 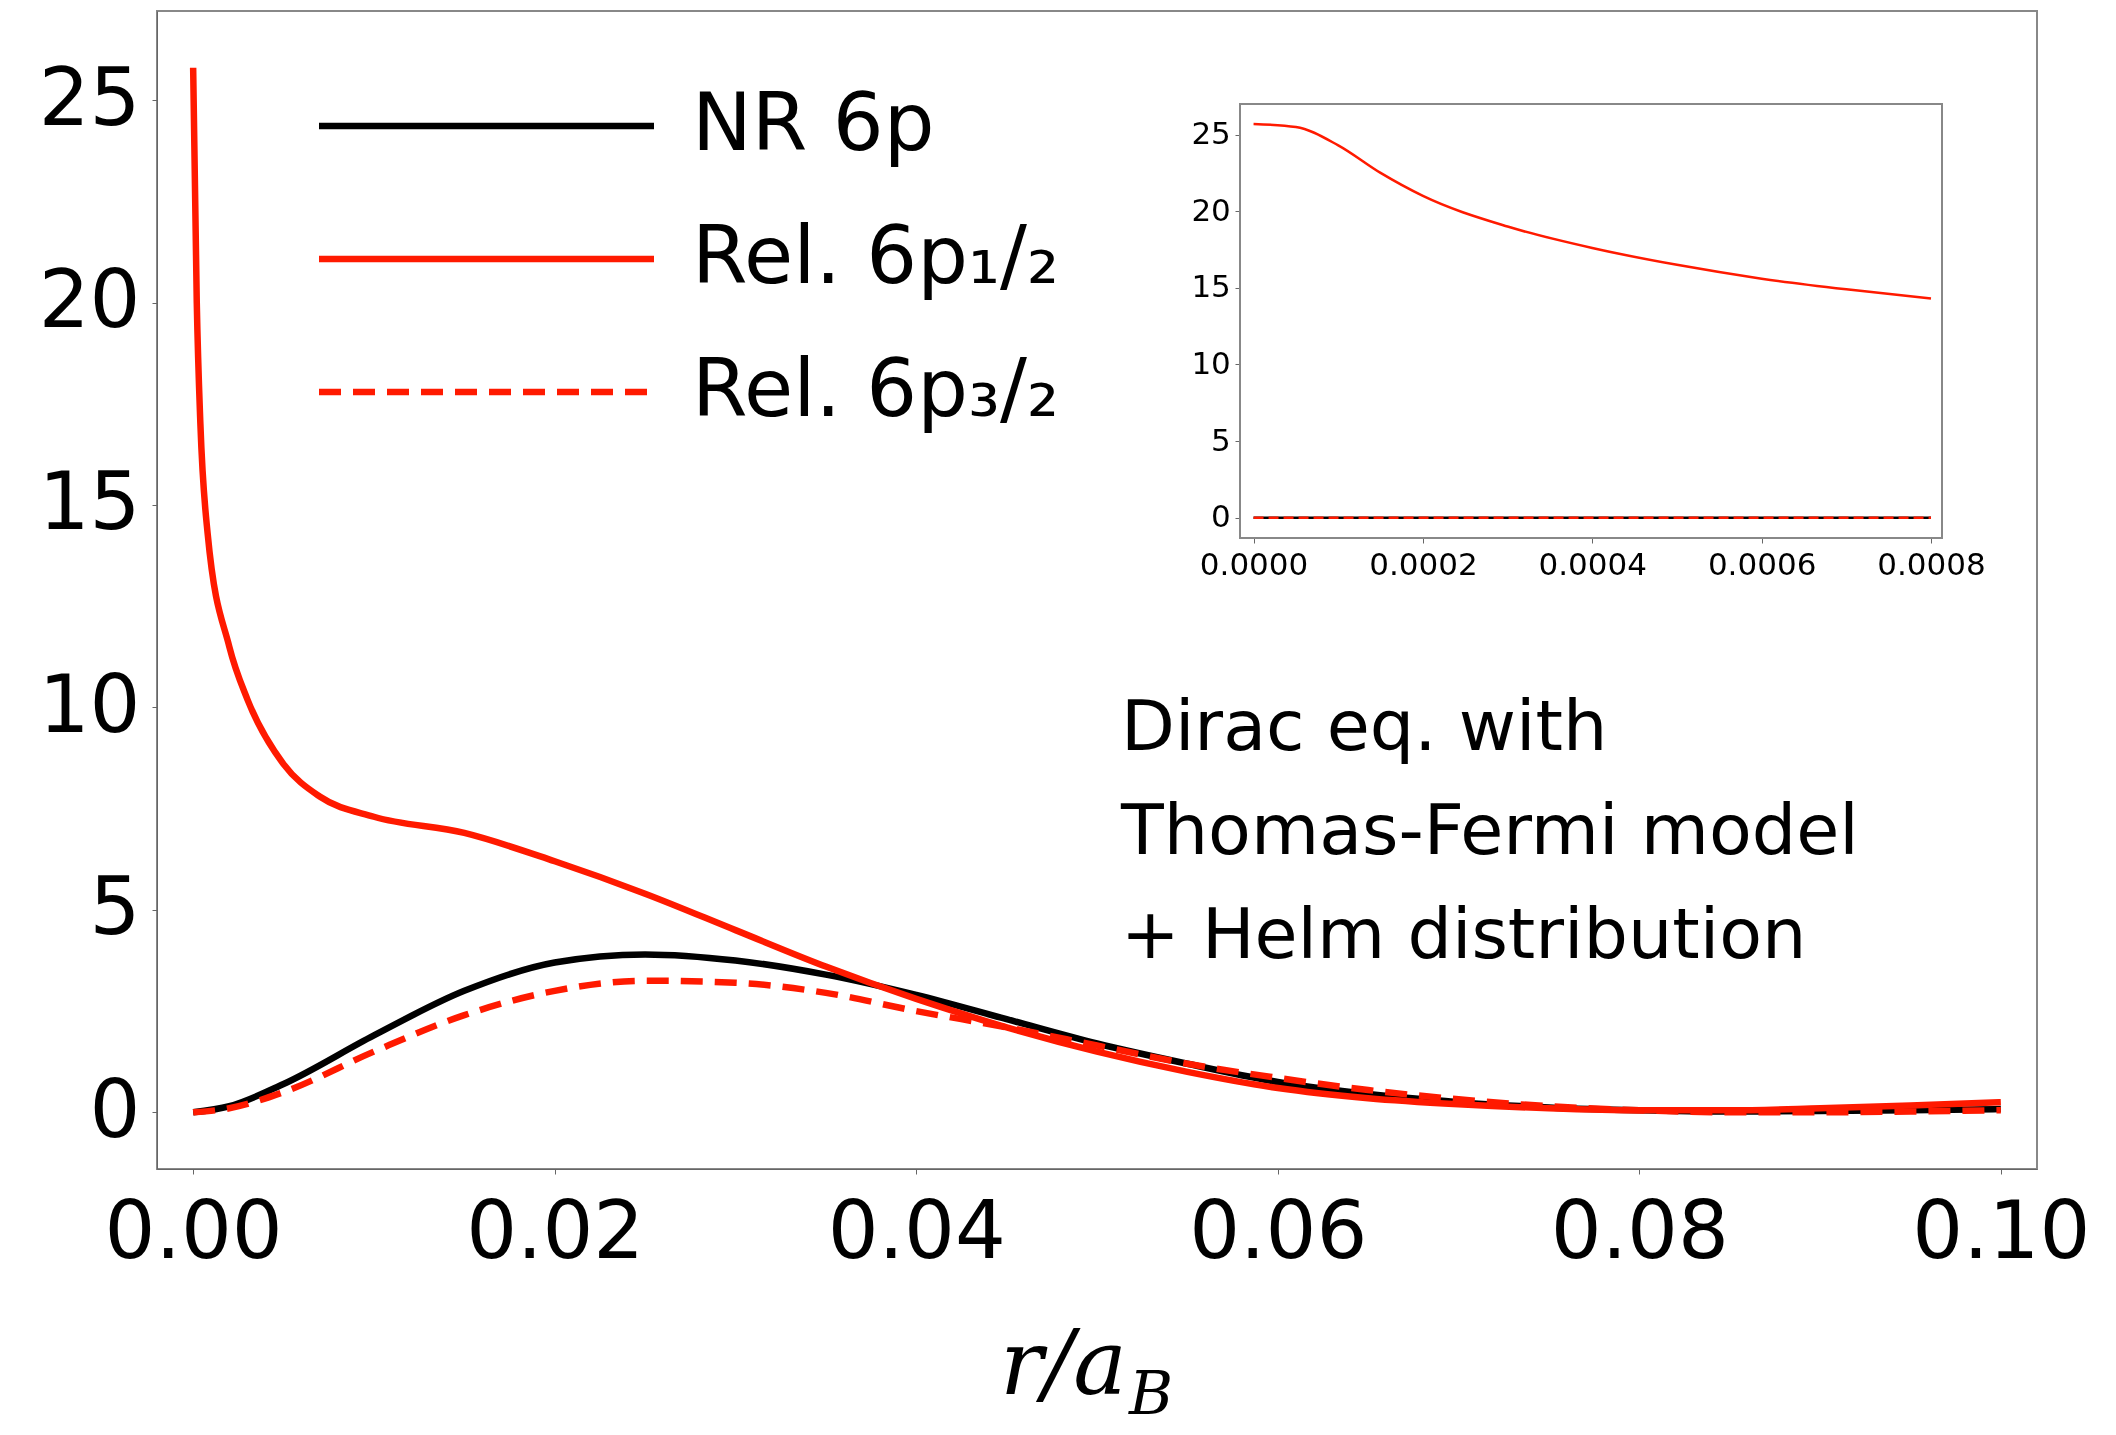 I want to click on legend-label: Rel. 6p₁/₂, so click(x=876, y=255).